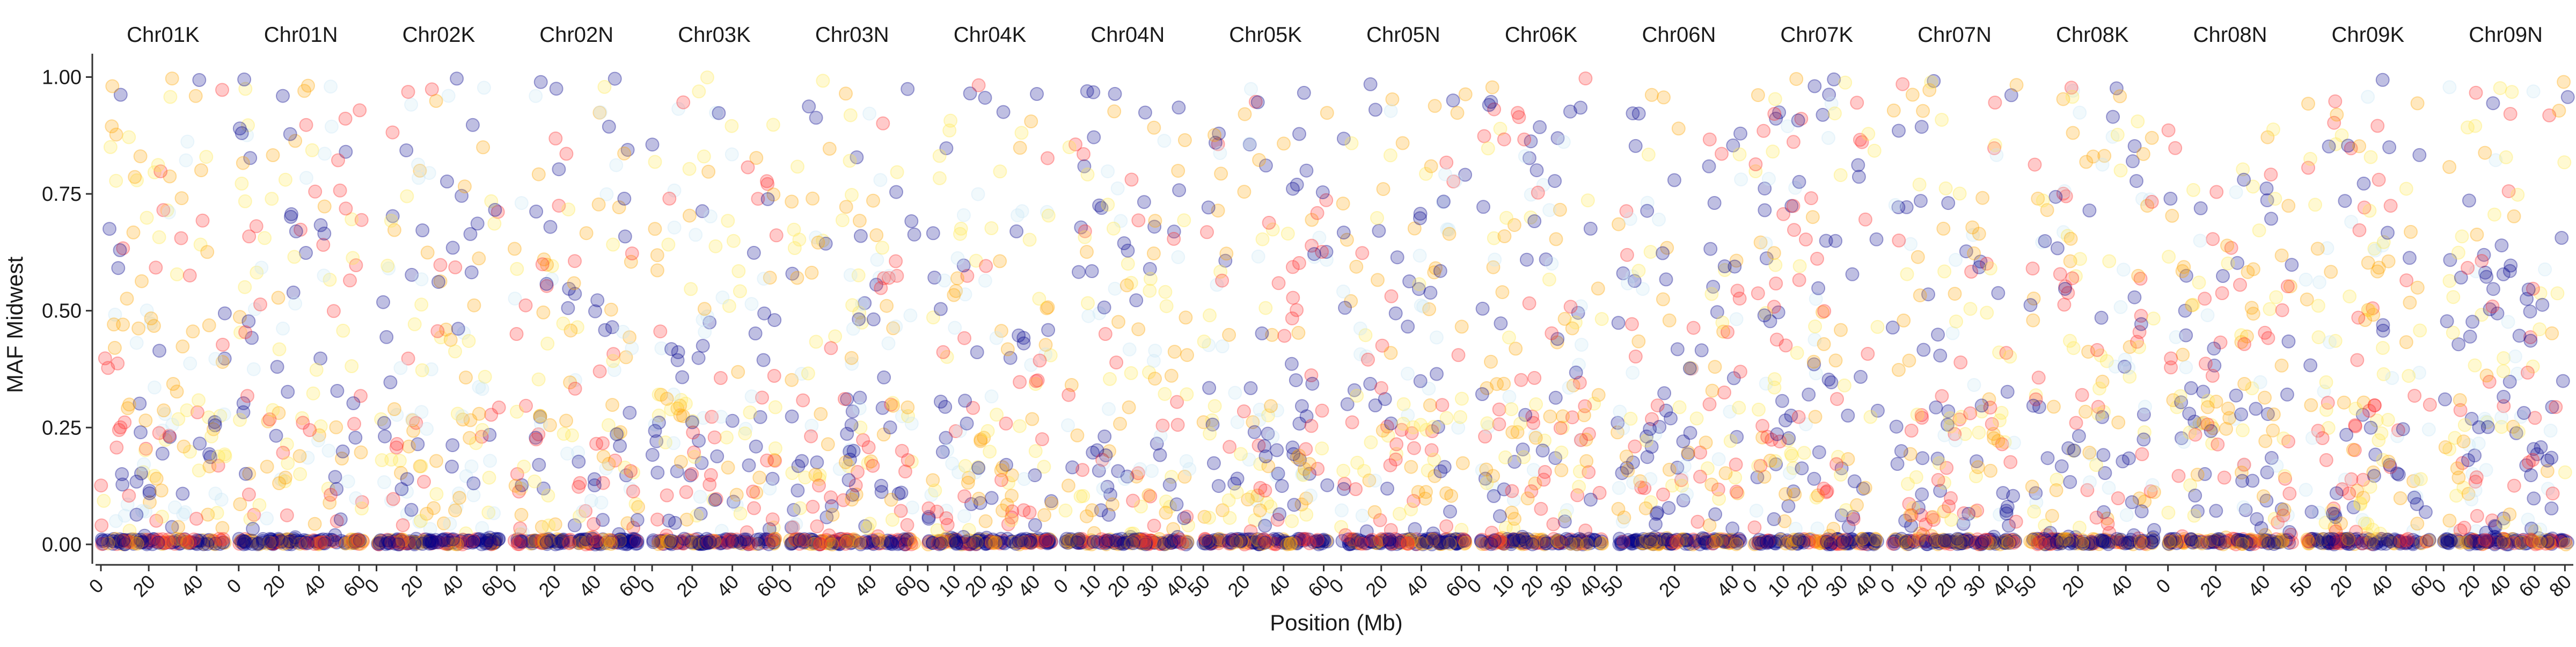 The height and width of the screenshot is (647, 2576). I want to click on x-tick-label: 20, so click(1118, 586).